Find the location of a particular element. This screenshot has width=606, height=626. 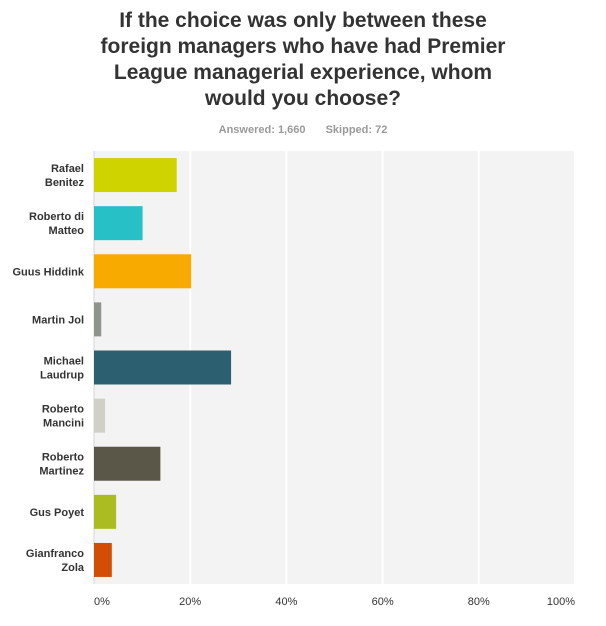

category-label: Martin Jol is located at coordinates (58, 320).